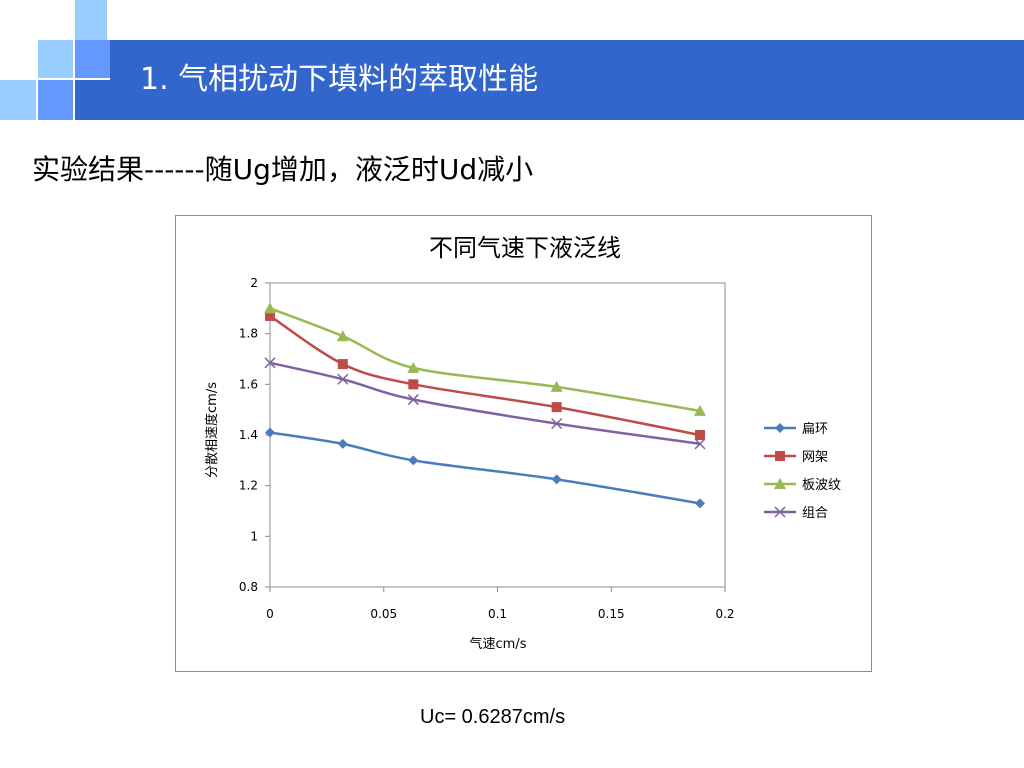 Image resolution: width=1024 pixels, height=768 pixels. Describe the element at coordinates (493, 717) in the screenshot. I see `uc-footnote: Uc= 0.6287cm/s` at that location.